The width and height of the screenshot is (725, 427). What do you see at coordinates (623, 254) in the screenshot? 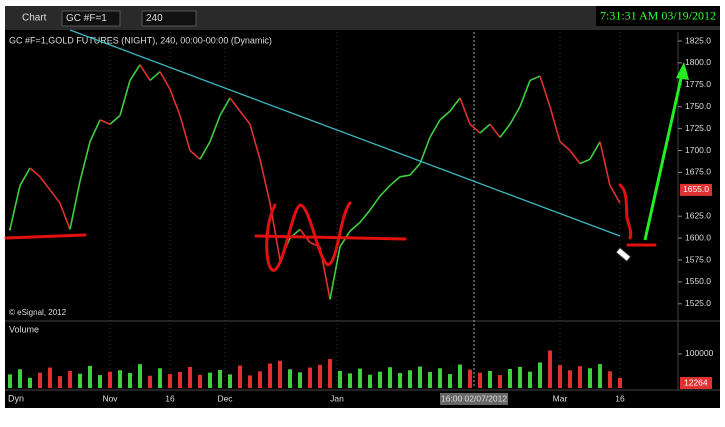
I see `pen-cursor` at bounding box center [623, 254].